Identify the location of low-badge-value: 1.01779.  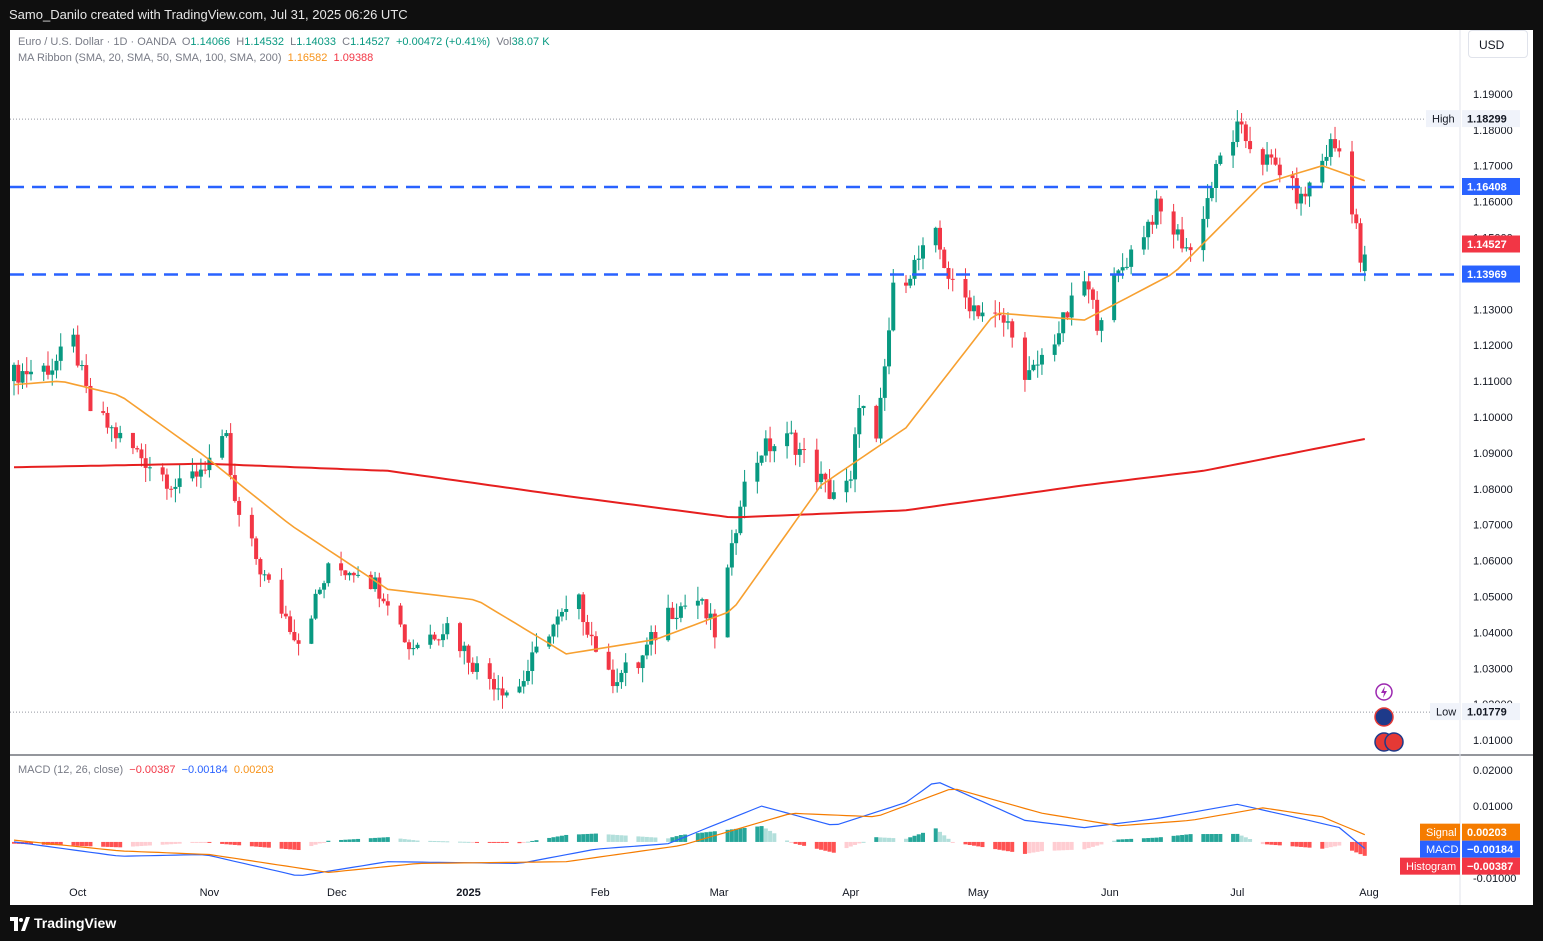
(1487, 713).